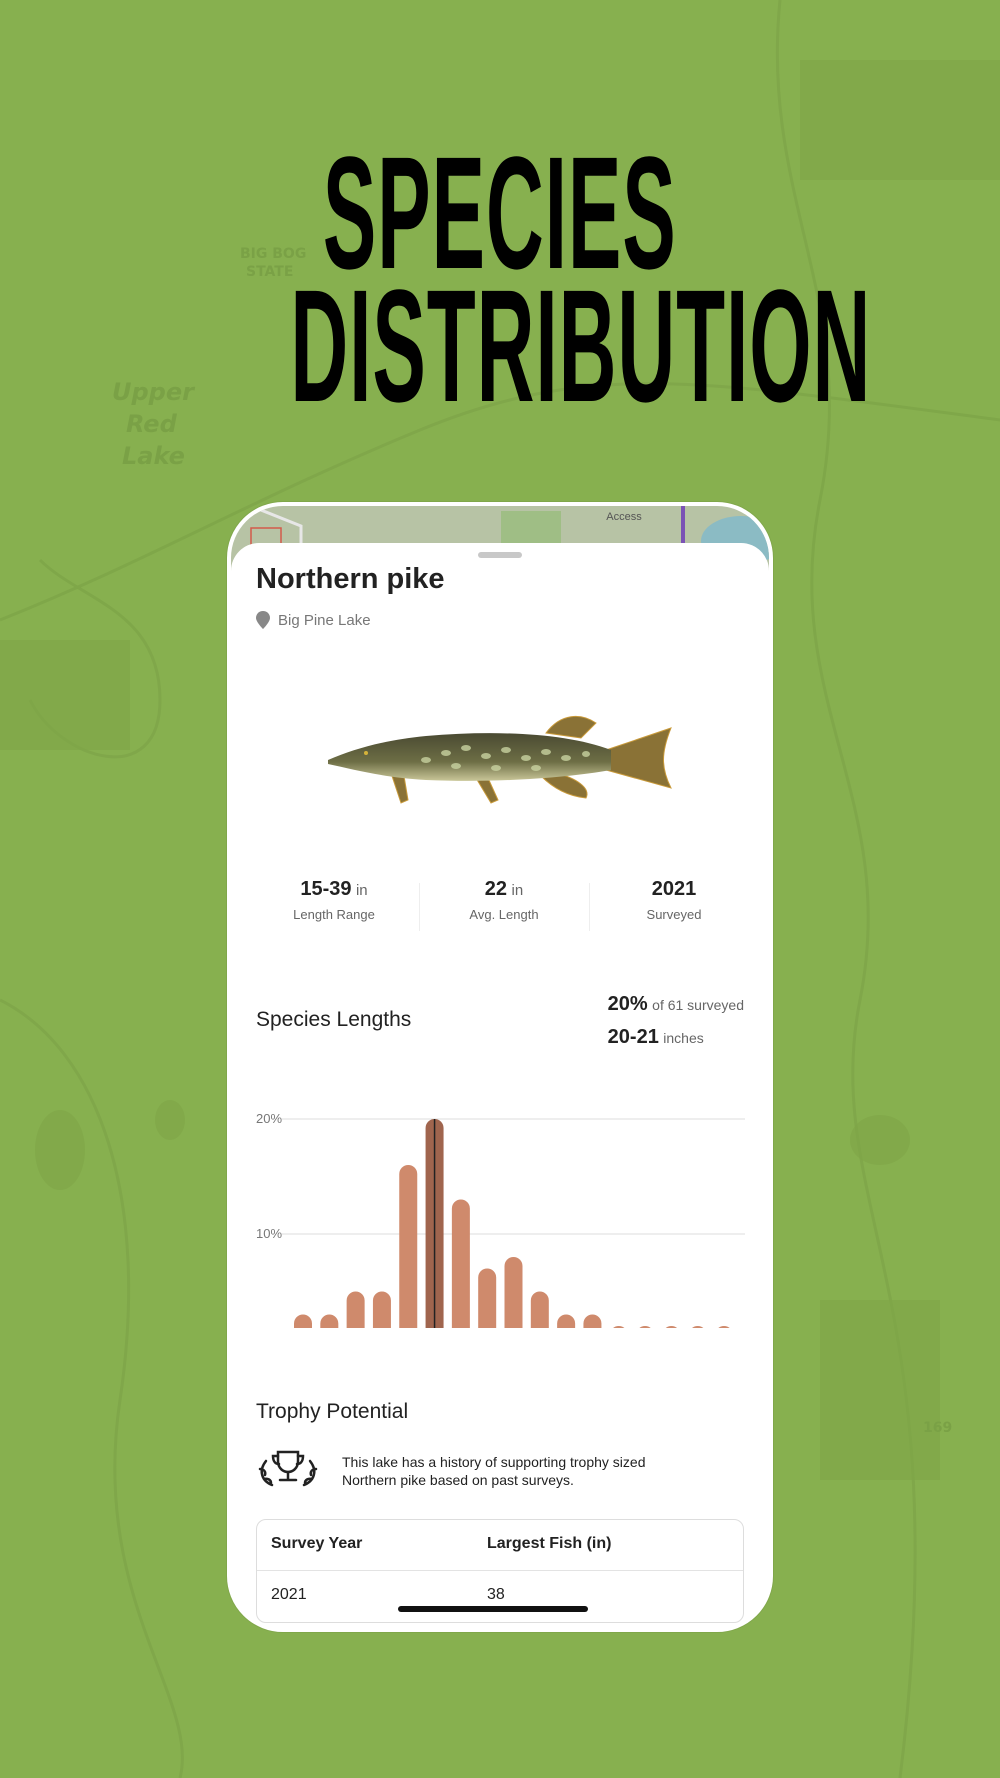  I want to click on cell-largest-fish: 38, so click(496, 1594).